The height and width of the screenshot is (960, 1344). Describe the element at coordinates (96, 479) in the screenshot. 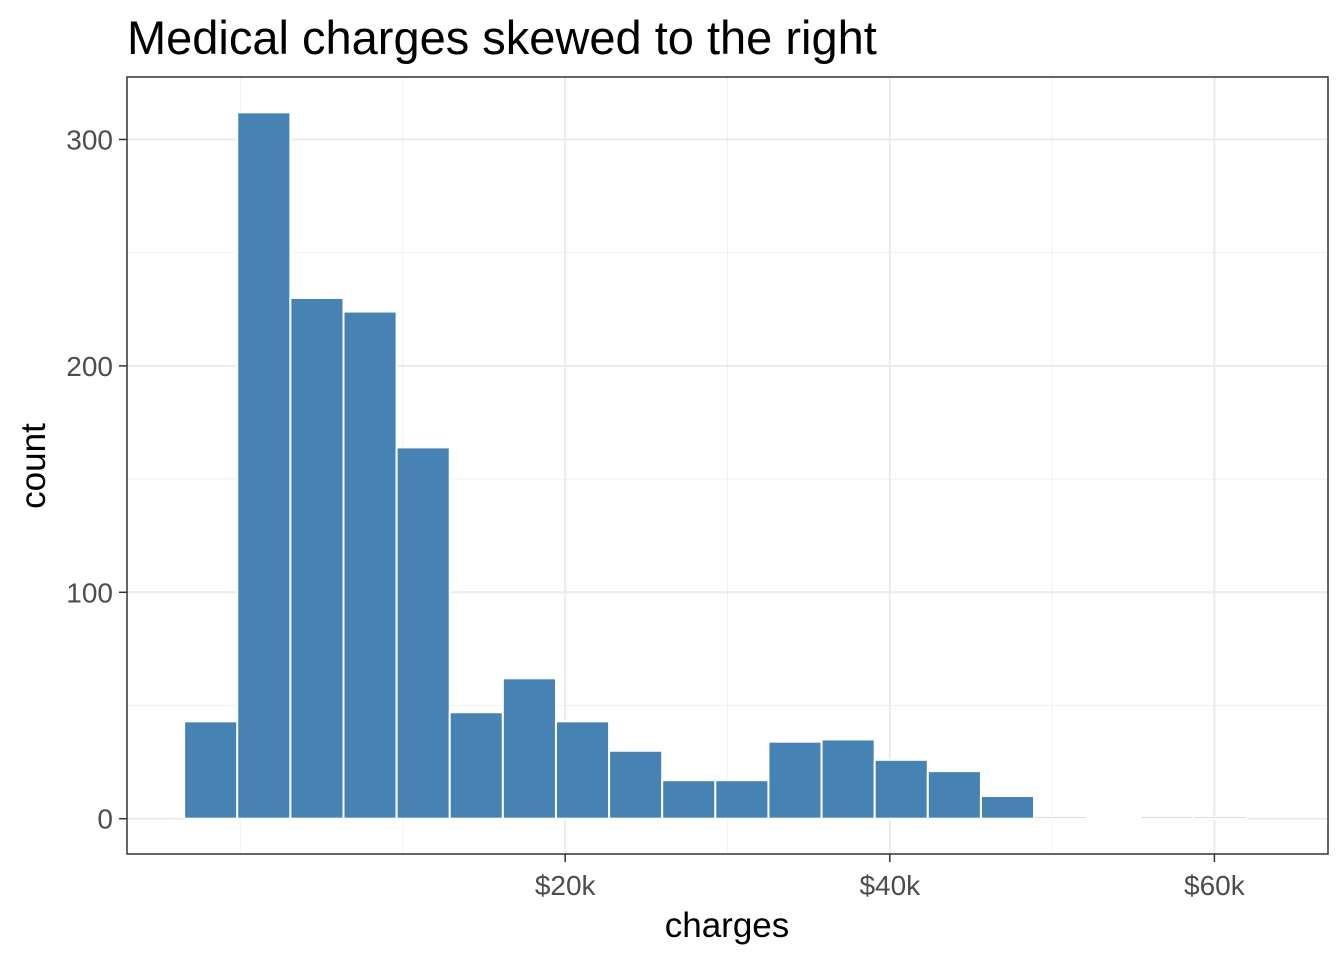

I see `y-axis-ticks: 0 100 200 300` at that location.